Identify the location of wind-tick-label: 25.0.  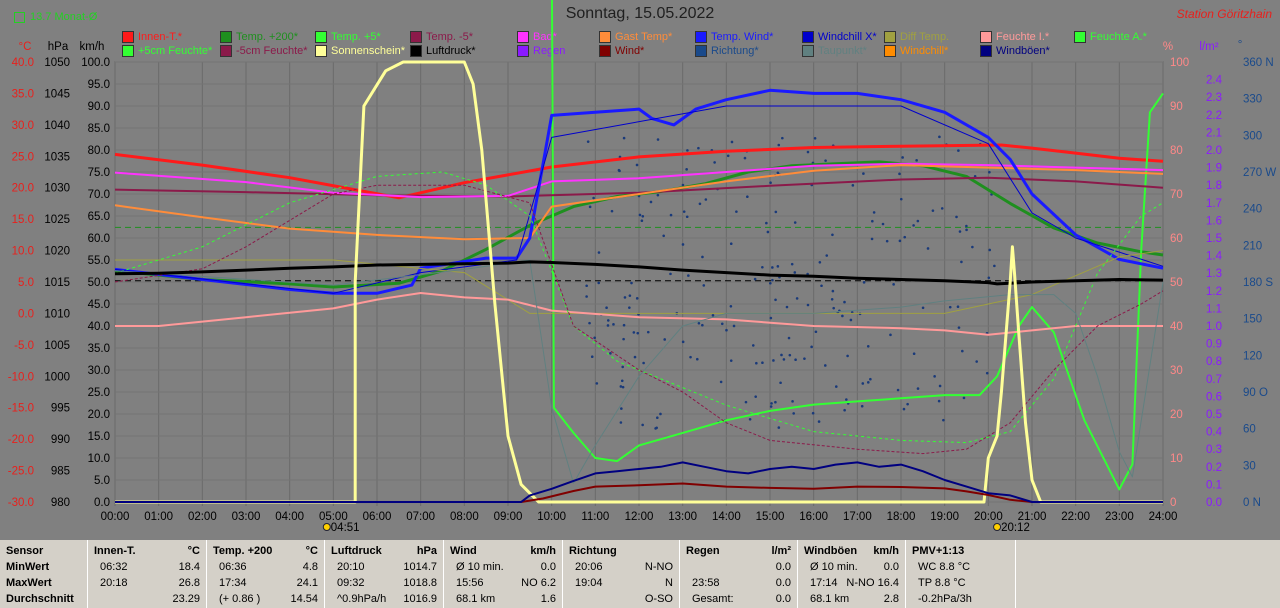
(99, 393).